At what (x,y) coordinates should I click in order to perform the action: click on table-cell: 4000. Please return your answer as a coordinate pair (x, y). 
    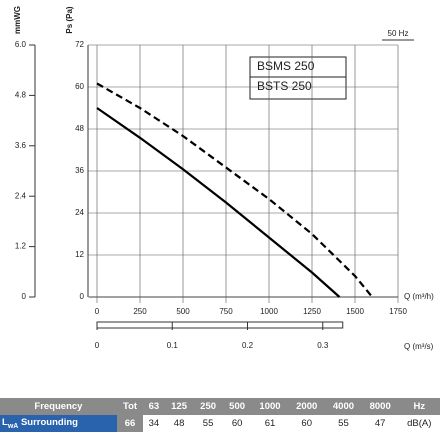
    Looking at the image, I should click on (343, 406).